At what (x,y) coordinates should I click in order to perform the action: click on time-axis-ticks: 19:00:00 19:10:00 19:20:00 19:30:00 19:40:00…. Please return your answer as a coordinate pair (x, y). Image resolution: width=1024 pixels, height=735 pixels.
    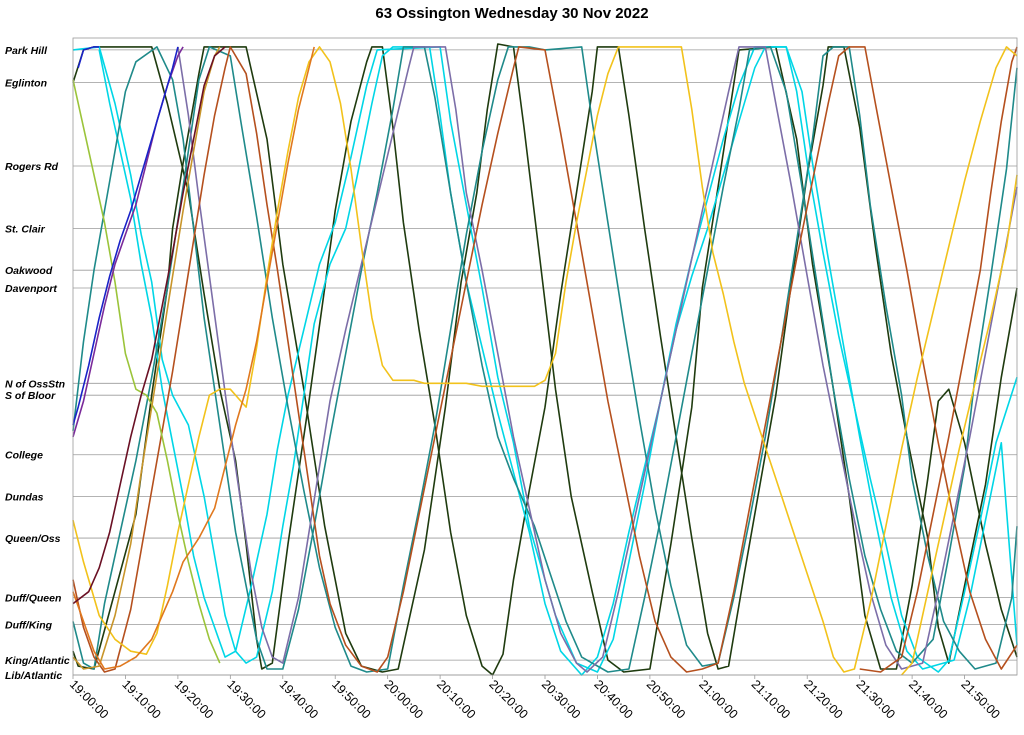
    Looking at the image, I should click on (535, 698).